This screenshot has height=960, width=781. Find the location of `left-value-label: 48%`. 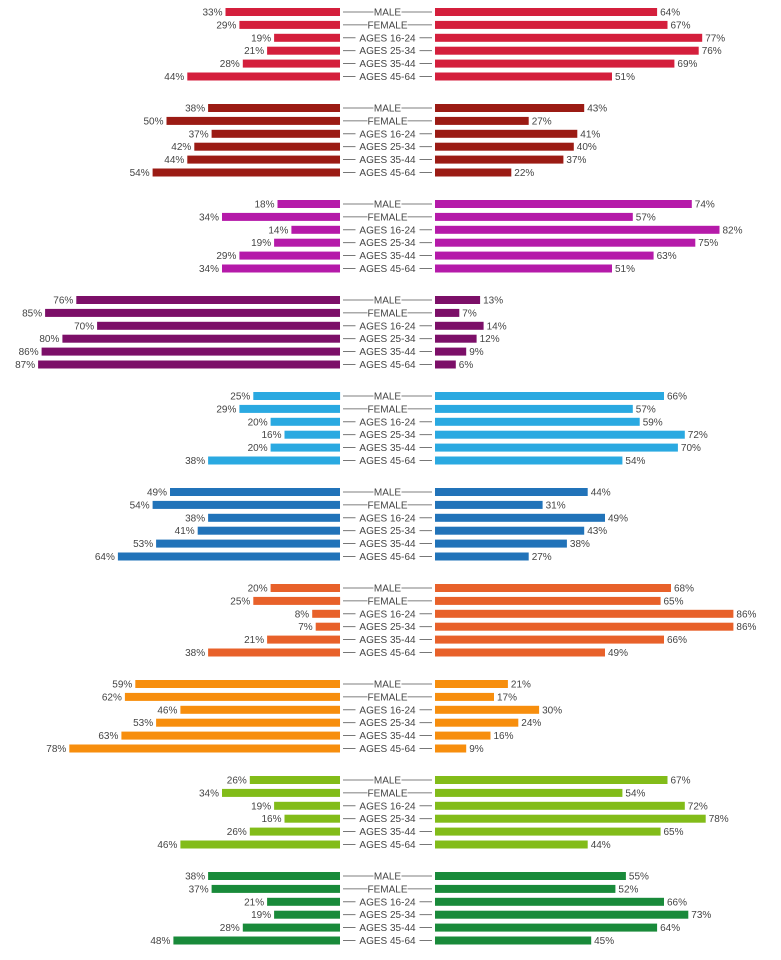

left-value-label: 48% is located at coordinates (160, 941).